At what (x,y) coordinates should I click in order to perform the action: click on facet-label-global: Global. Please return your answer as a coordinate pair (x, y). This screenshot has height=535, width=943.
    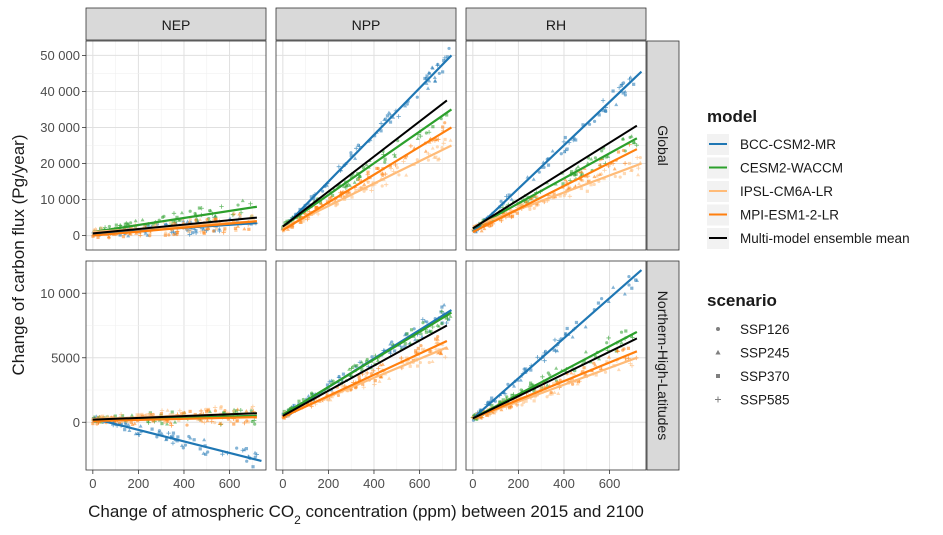
    Looking at the image, I should click on (663, 145).